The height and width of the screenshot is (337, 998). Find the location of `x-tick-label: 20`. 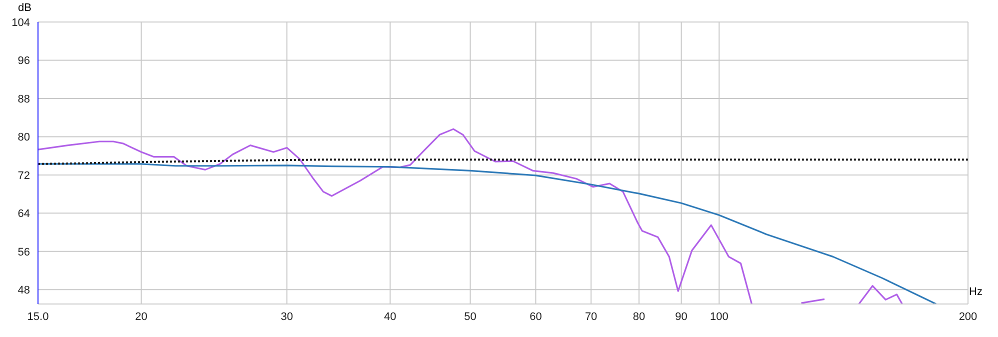

x-tick-label: 20 is located at coordinates (141, 316).